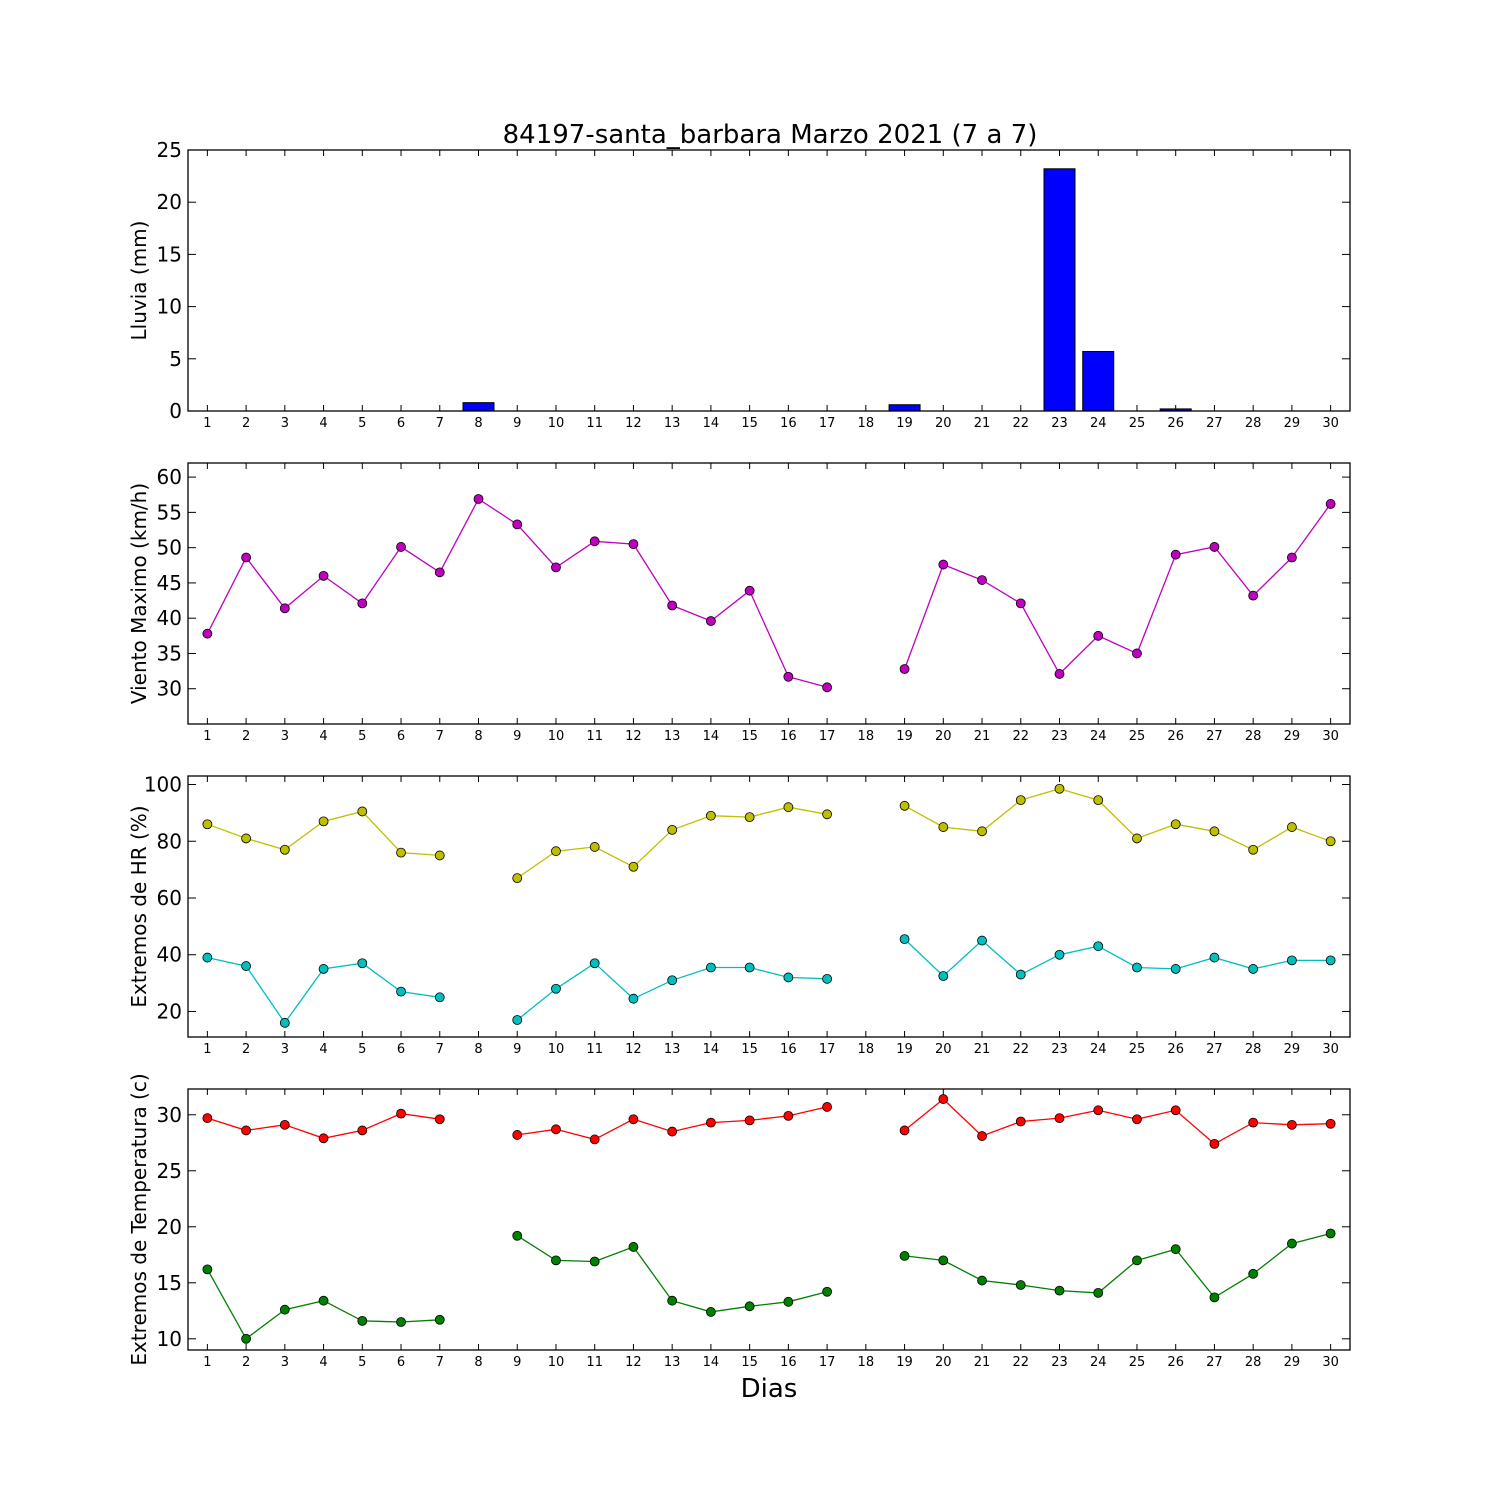 Image resolution: width=1500 pixels, height=1500 pixels. What do you see at coordinates (866, 1362) in the screenshot?
I see `x-tick-label: 18` at bounding box center [866, 1362].